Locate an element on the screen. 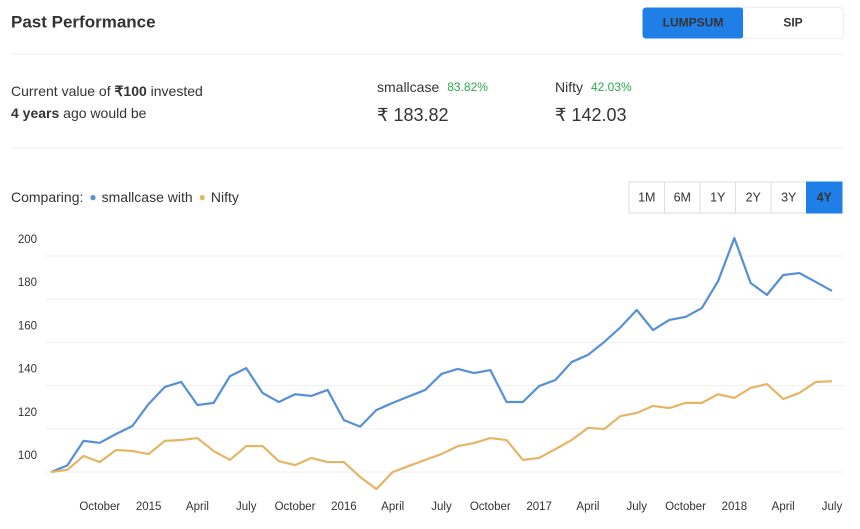  range-label: 6M is located at coordinates (682, 197).